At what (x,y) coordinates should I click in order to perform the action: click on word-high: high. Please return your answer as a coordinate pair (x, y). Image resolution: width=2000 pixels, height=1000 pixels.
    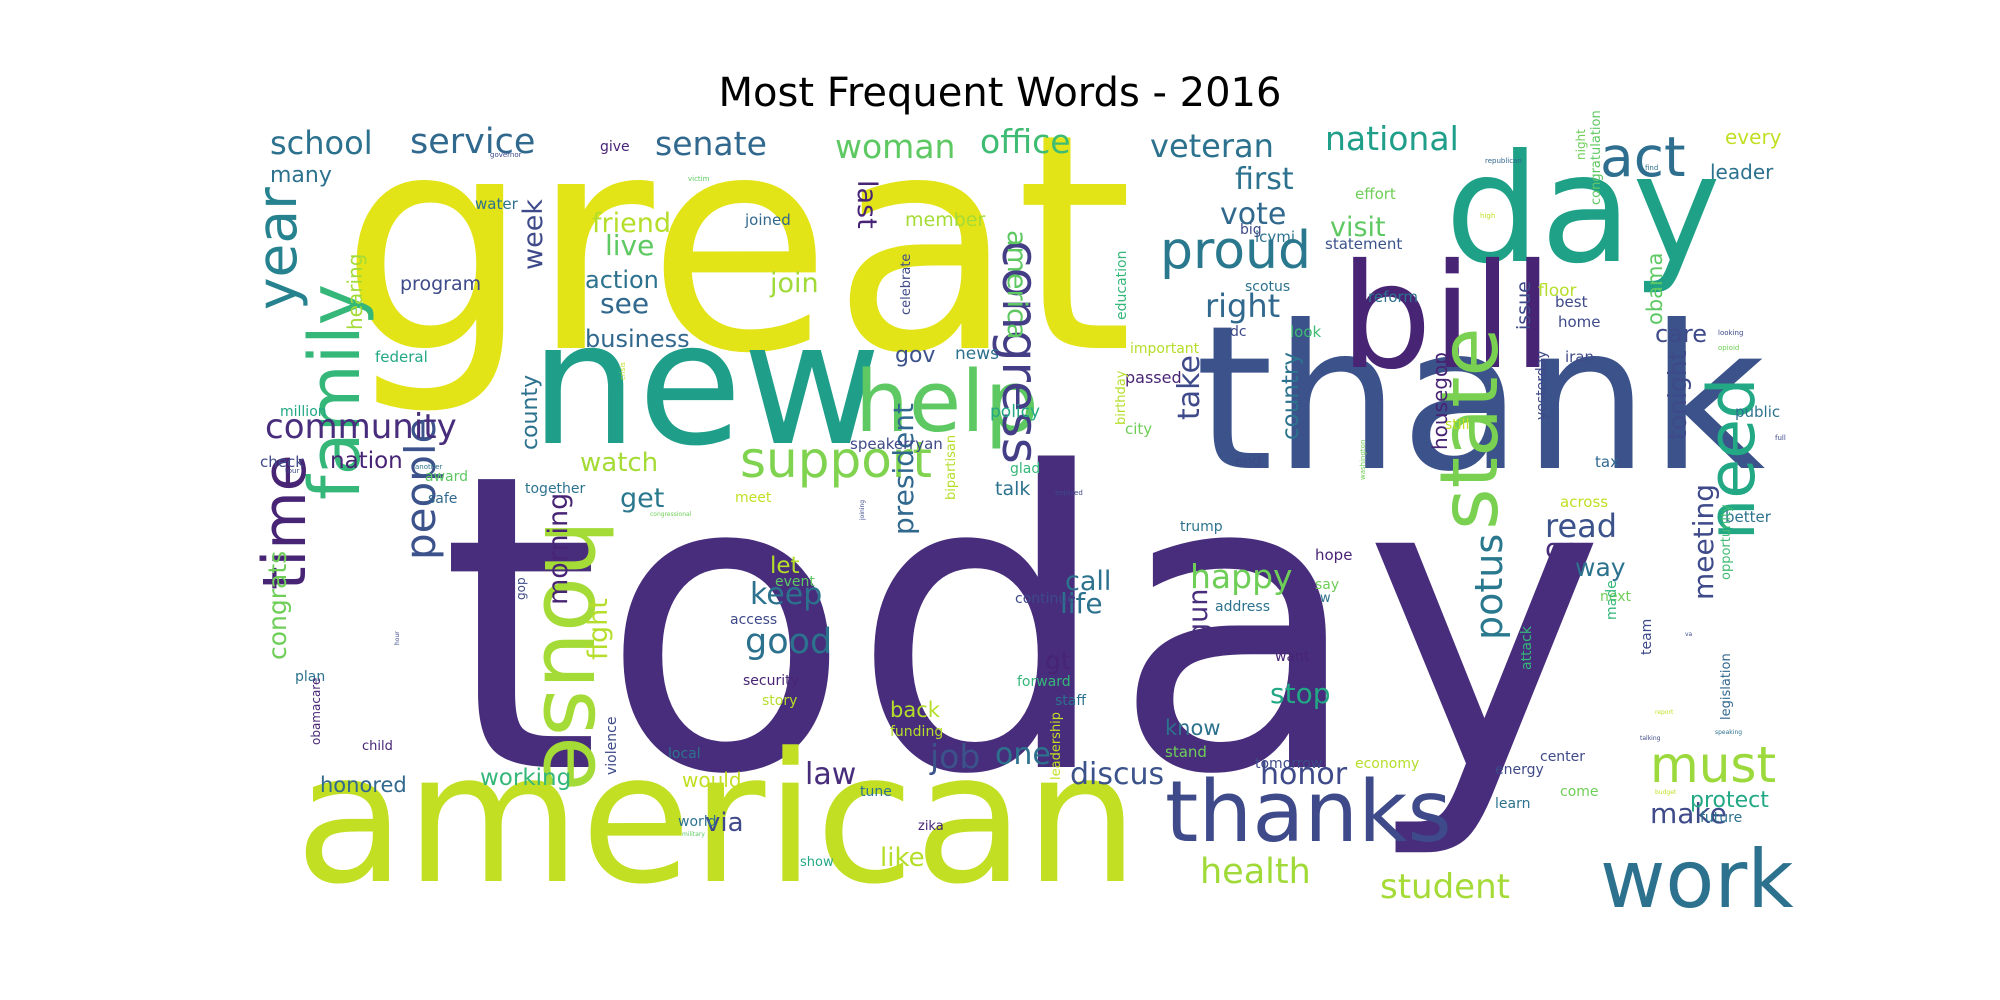
    Looking at the image, I should click on (1488, 216).